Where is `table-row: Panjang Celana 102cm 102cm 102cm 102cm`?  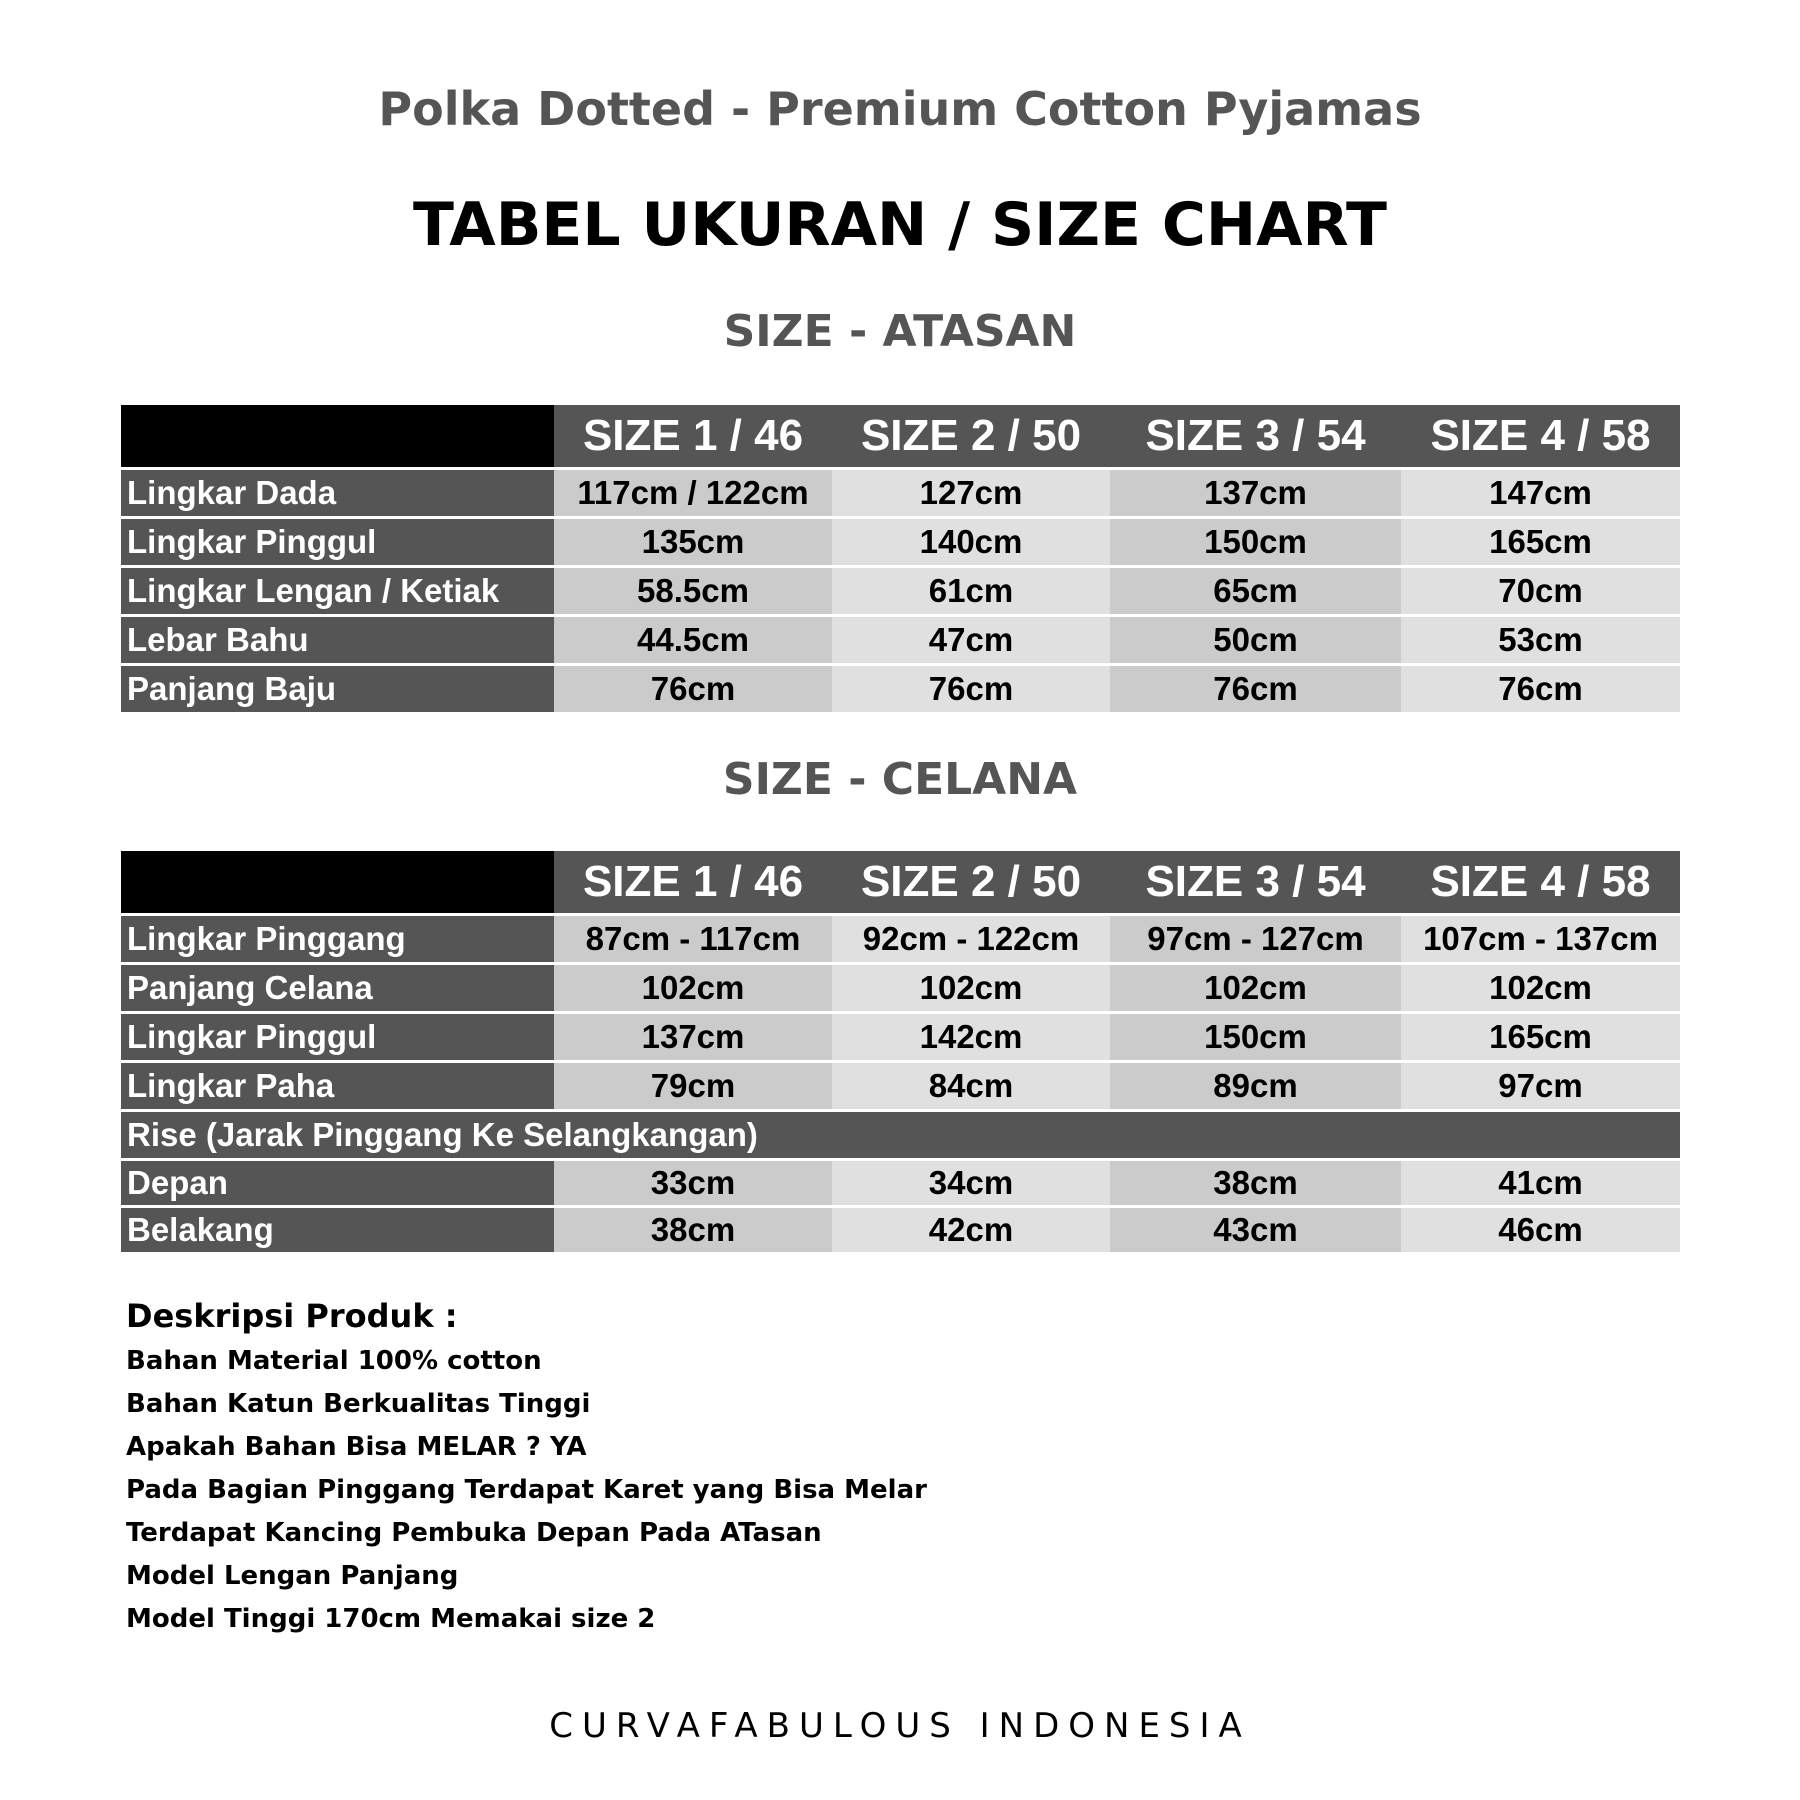
table-row: Panjang Celana 102cm 102cm 102cm 102cm is located at coordinates (900, 988).